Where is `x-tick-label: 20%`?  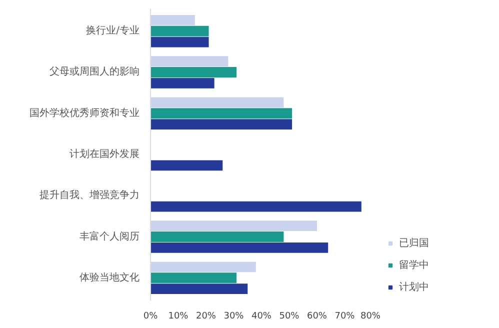 x-tick-label: 20% is located at coordinates (206, 317).